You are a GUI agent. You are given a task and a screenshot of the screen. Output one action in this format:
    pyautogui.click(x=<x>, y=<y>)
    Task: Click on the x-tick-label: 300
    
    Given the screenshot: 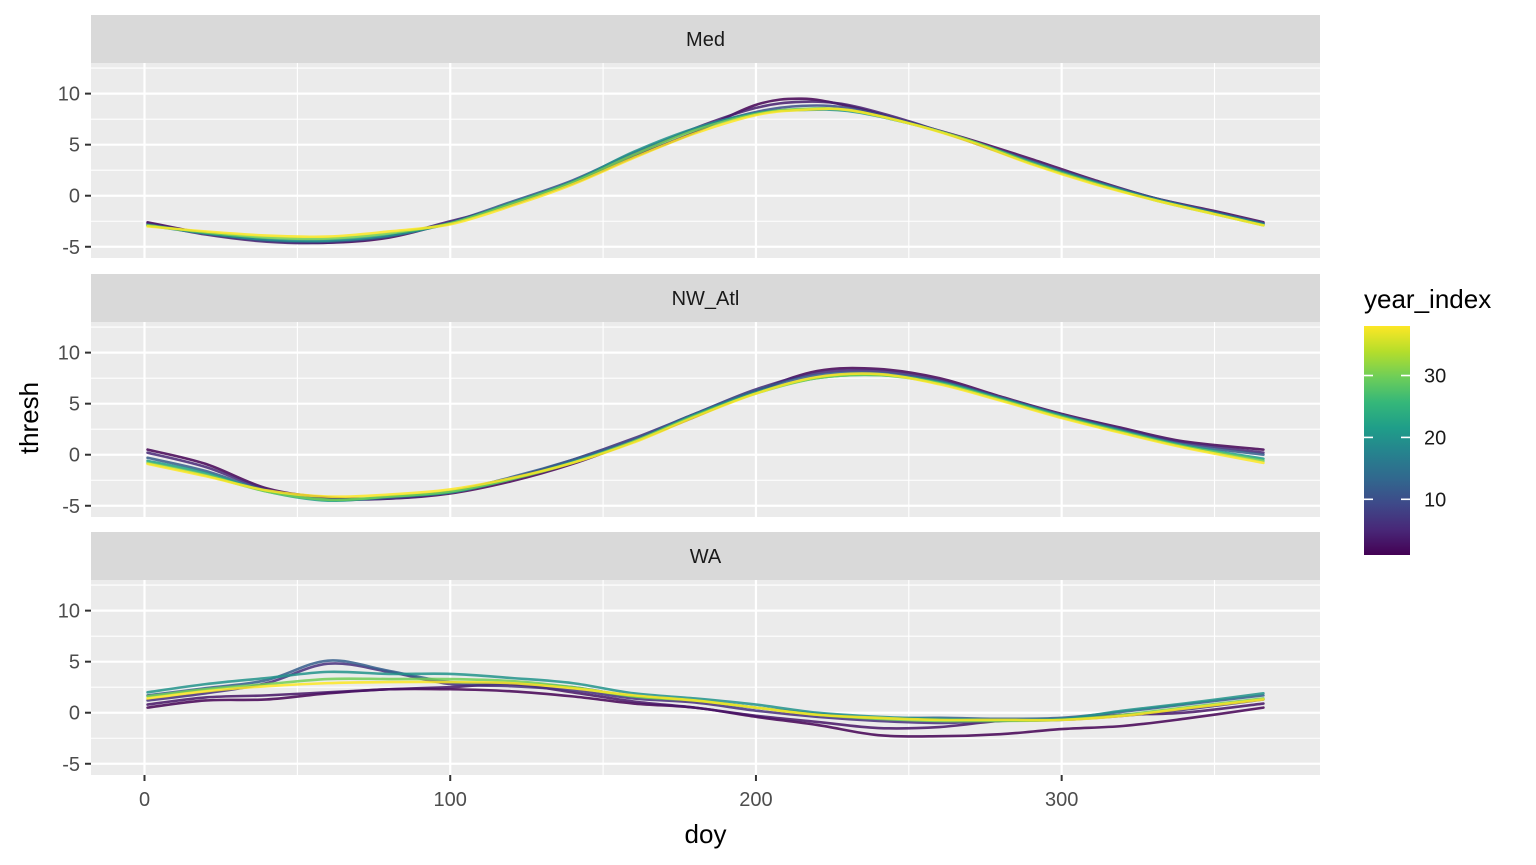 What is the action you would take?
    pyautogui.click(x=1061, y=800)
    